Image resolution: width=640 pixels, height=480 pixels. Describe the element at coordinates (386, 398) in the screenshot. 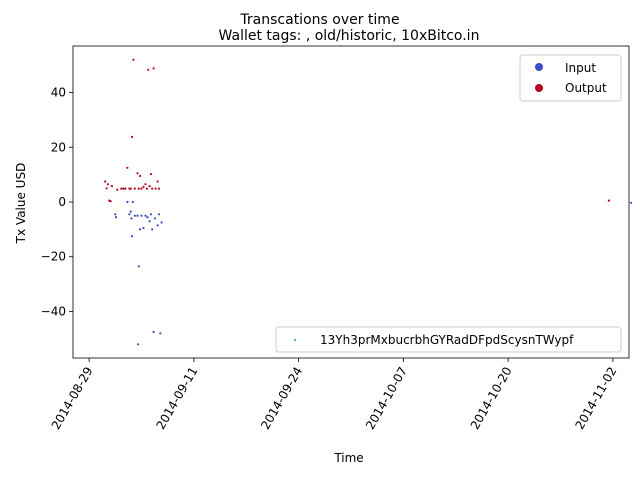

I see `x-tick-label-3: 2014-10-07` at that location.